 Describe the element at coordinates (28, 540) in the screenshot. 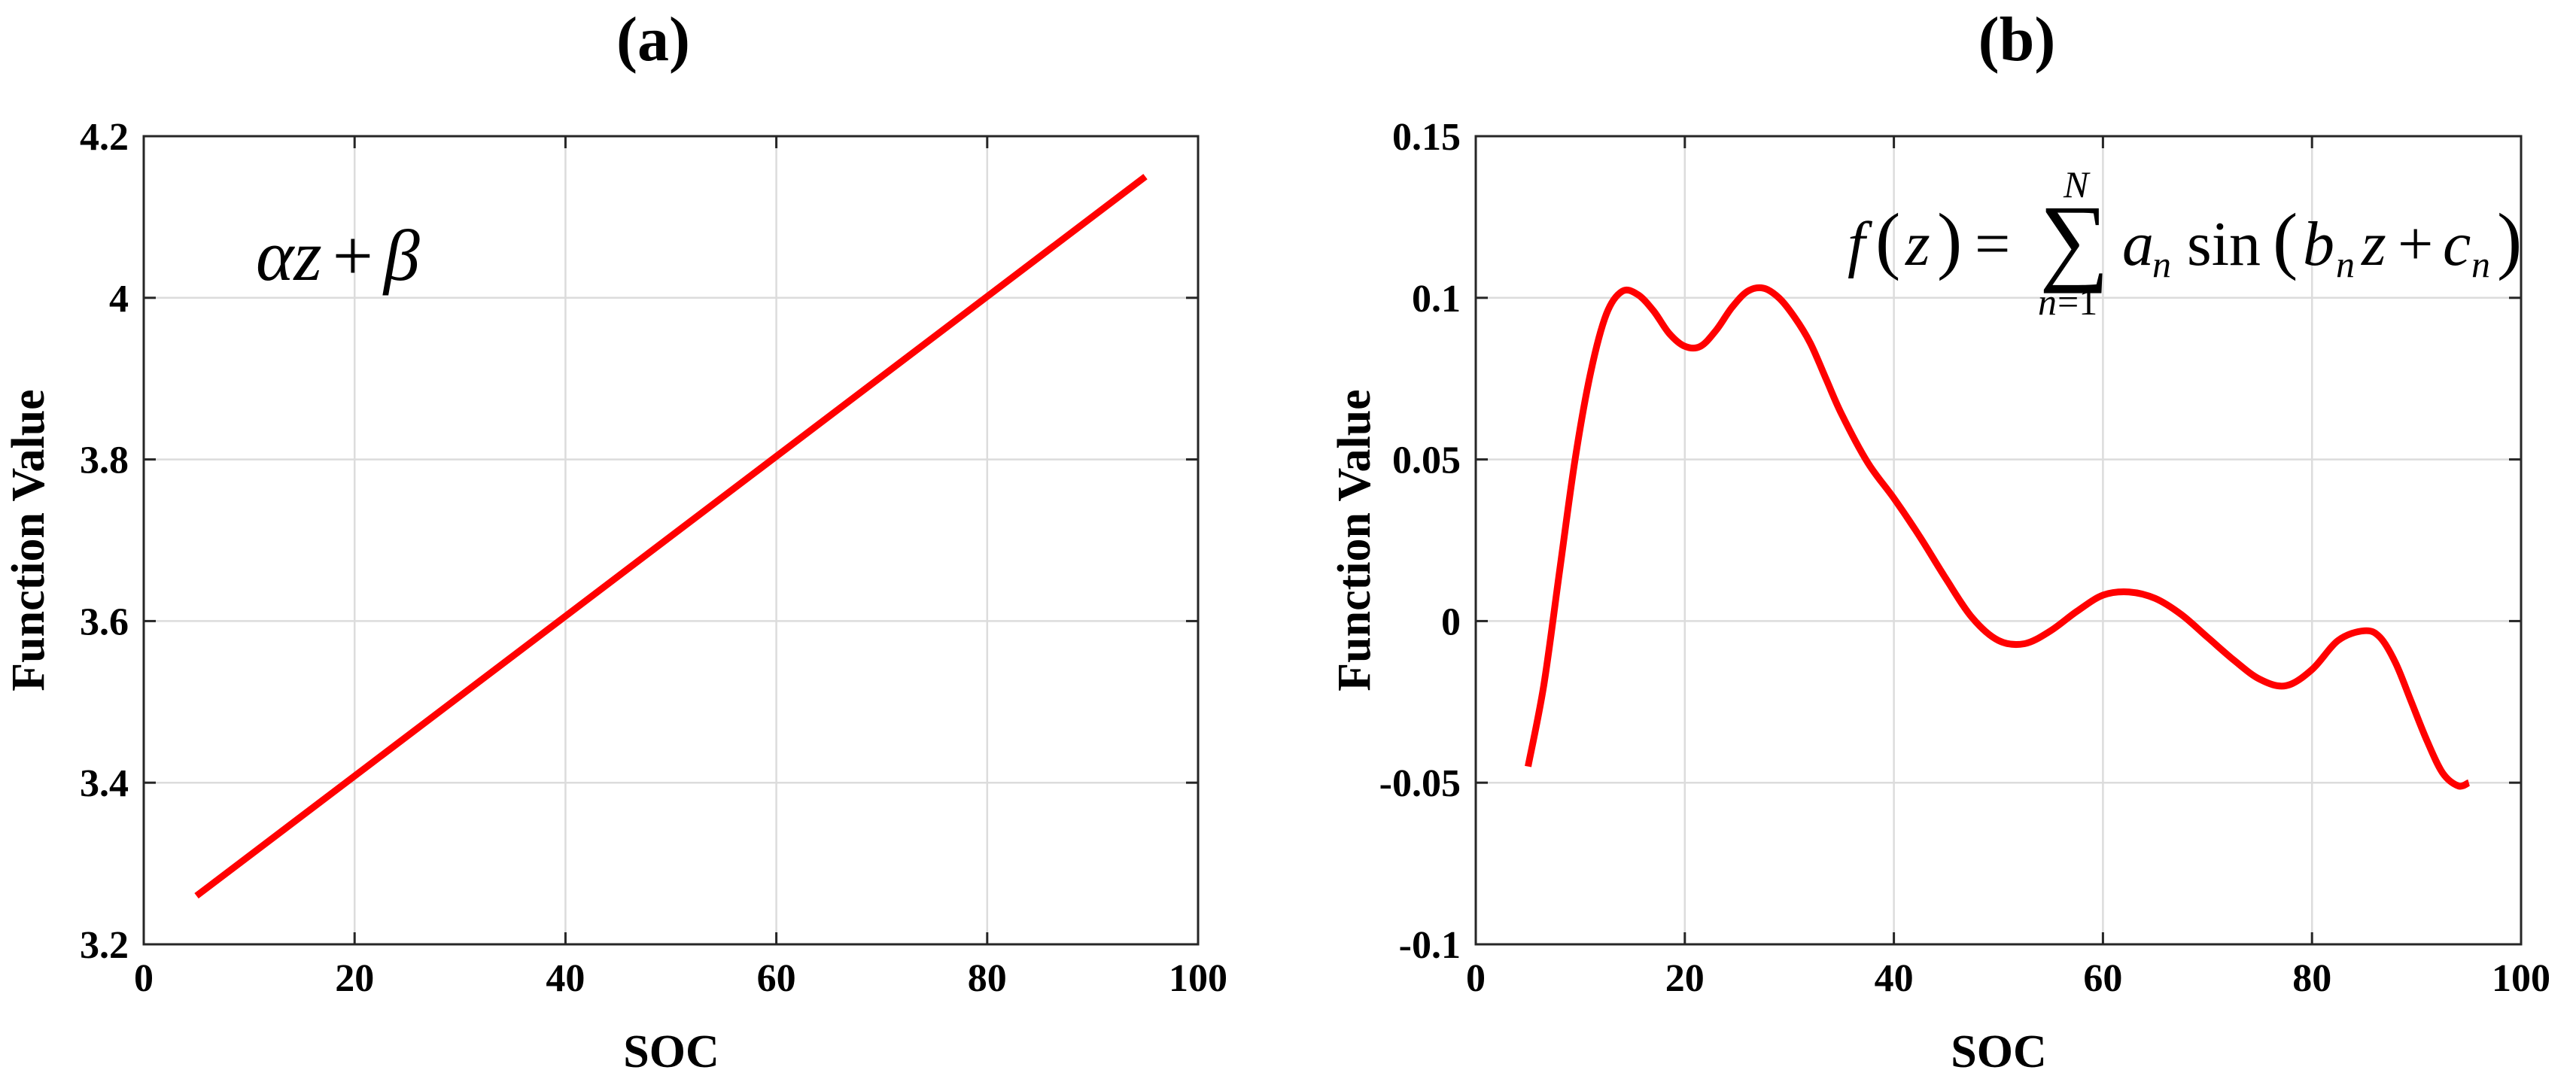

I see `panel-a-y-axis-label: Function Value` at that location.